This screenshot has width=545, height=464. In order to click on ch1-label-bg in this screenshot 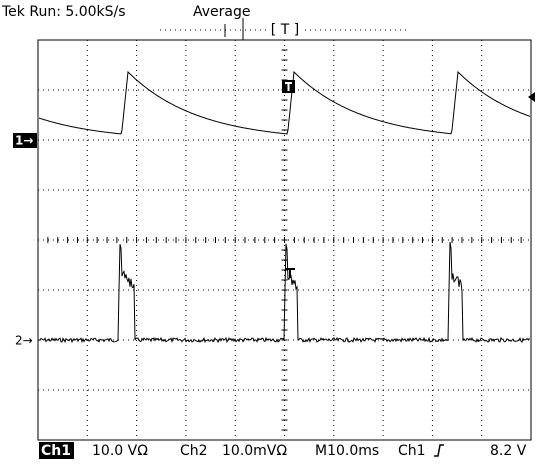, I will do `click(56, 450)`.